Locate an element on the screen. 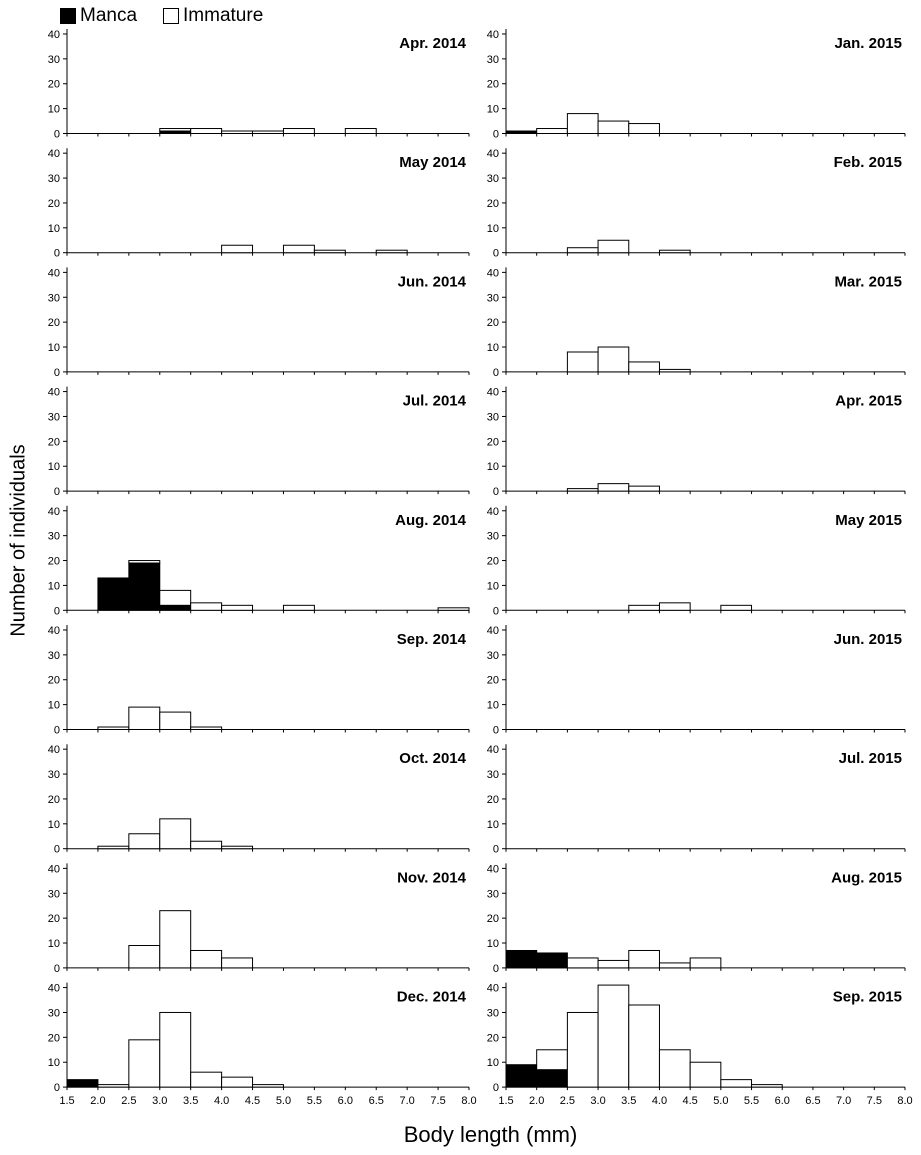 This screenshot has height=1155, width=921. panel-aug-2014: 0 10 20 30 40 Aug. 2014 is located at coordinates (259, 561).